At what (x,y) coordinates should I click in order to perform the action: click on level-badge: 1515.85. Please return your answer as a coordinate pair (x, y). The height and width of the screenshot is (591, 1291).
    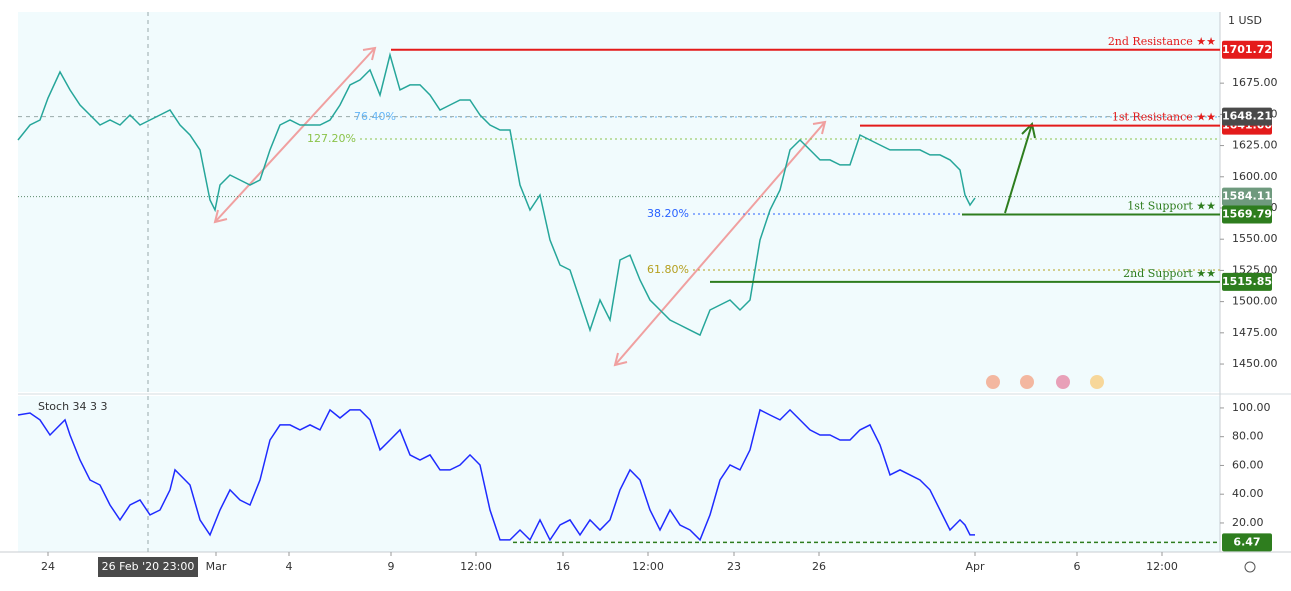
    Looking at the image, I should click on (1247, 281).